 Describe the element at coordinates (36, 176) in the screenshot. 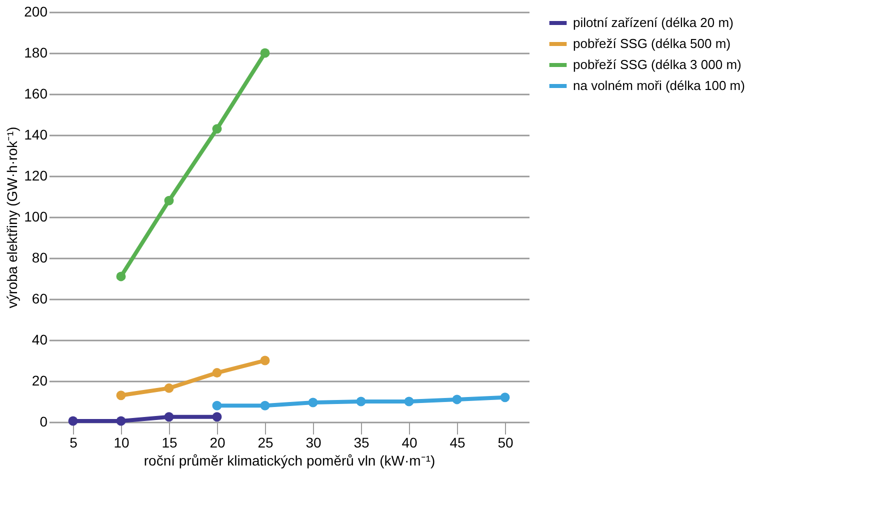

I see `y-tick-label: 120` at that location.